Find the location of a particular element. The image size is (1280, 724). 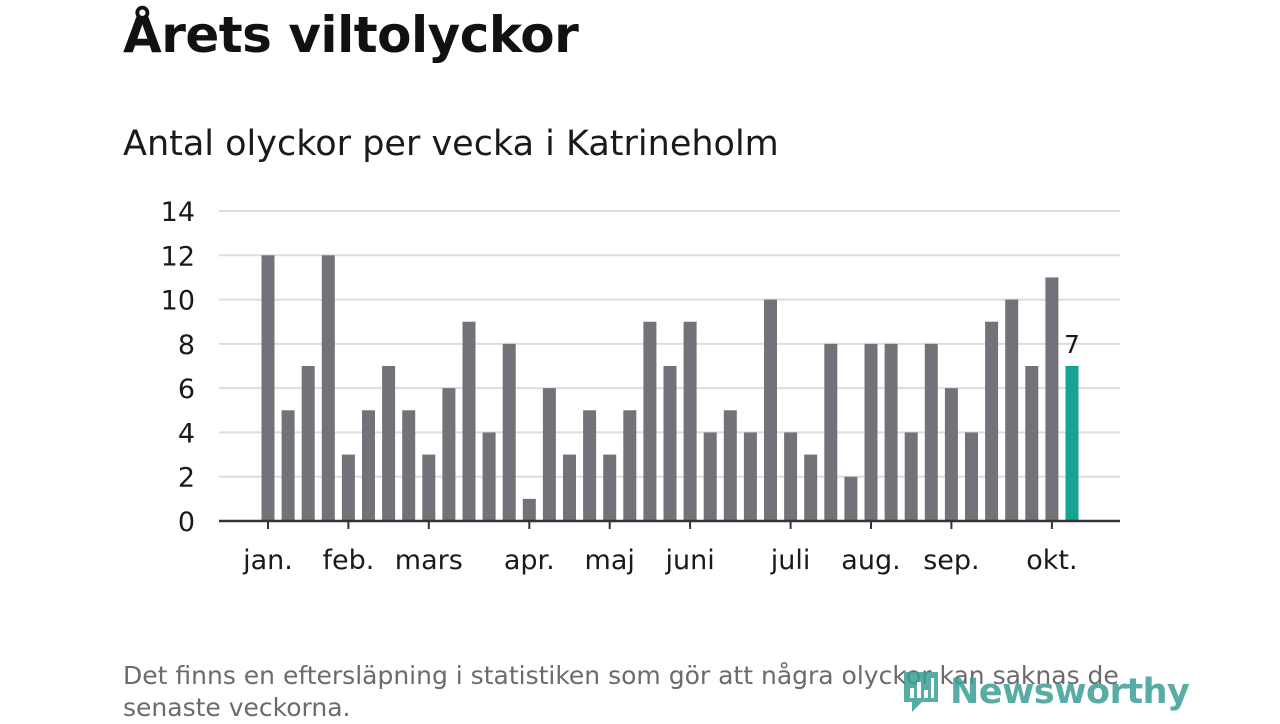

x-tick-label-jan.: jan. is located at coordinates (267, 560).